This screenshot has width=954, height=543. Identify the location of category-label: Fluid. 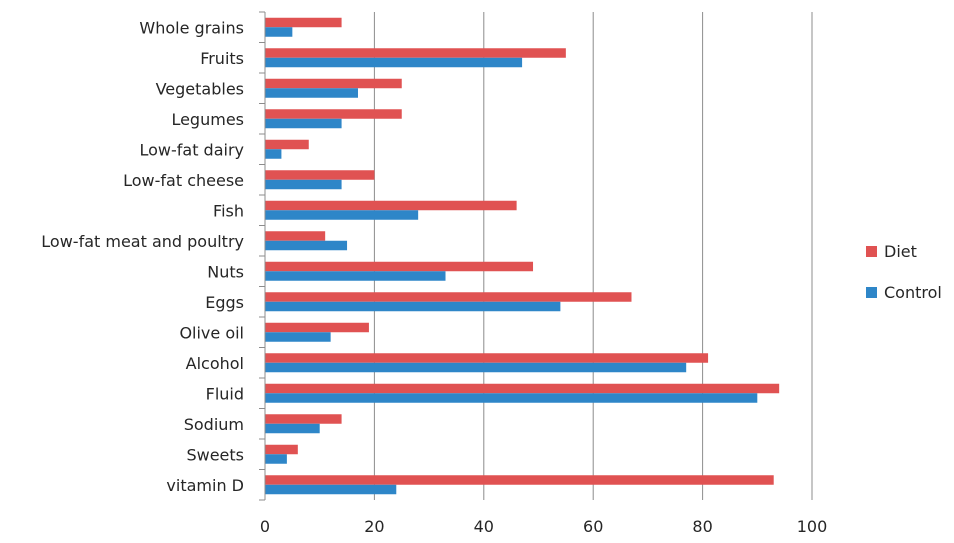
(225, 393).